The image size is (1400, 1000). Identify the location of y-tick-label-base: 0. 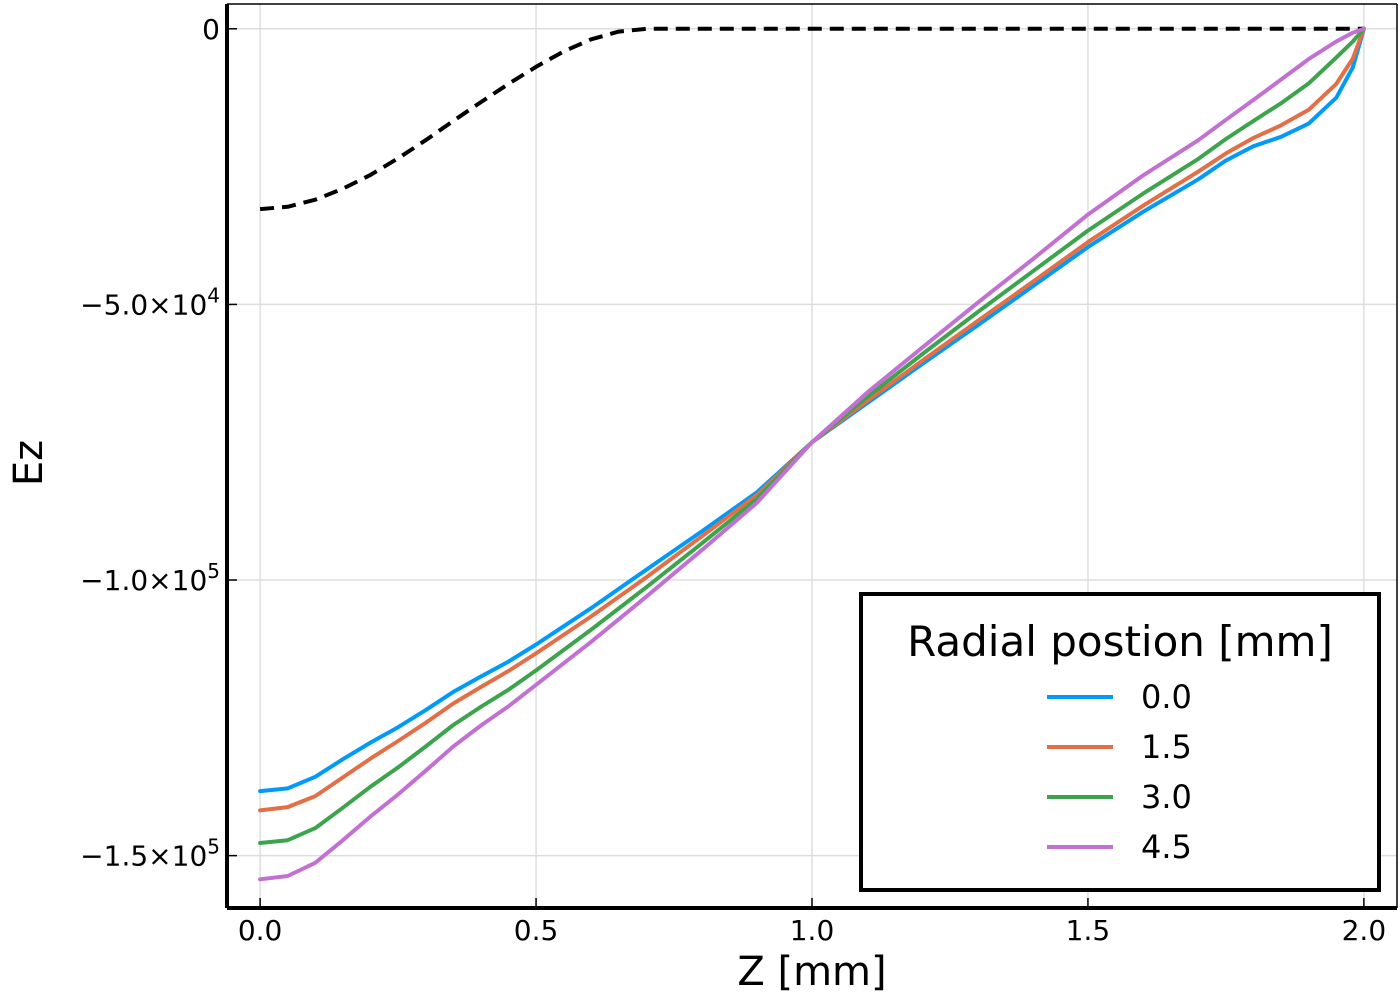
(211, 29).